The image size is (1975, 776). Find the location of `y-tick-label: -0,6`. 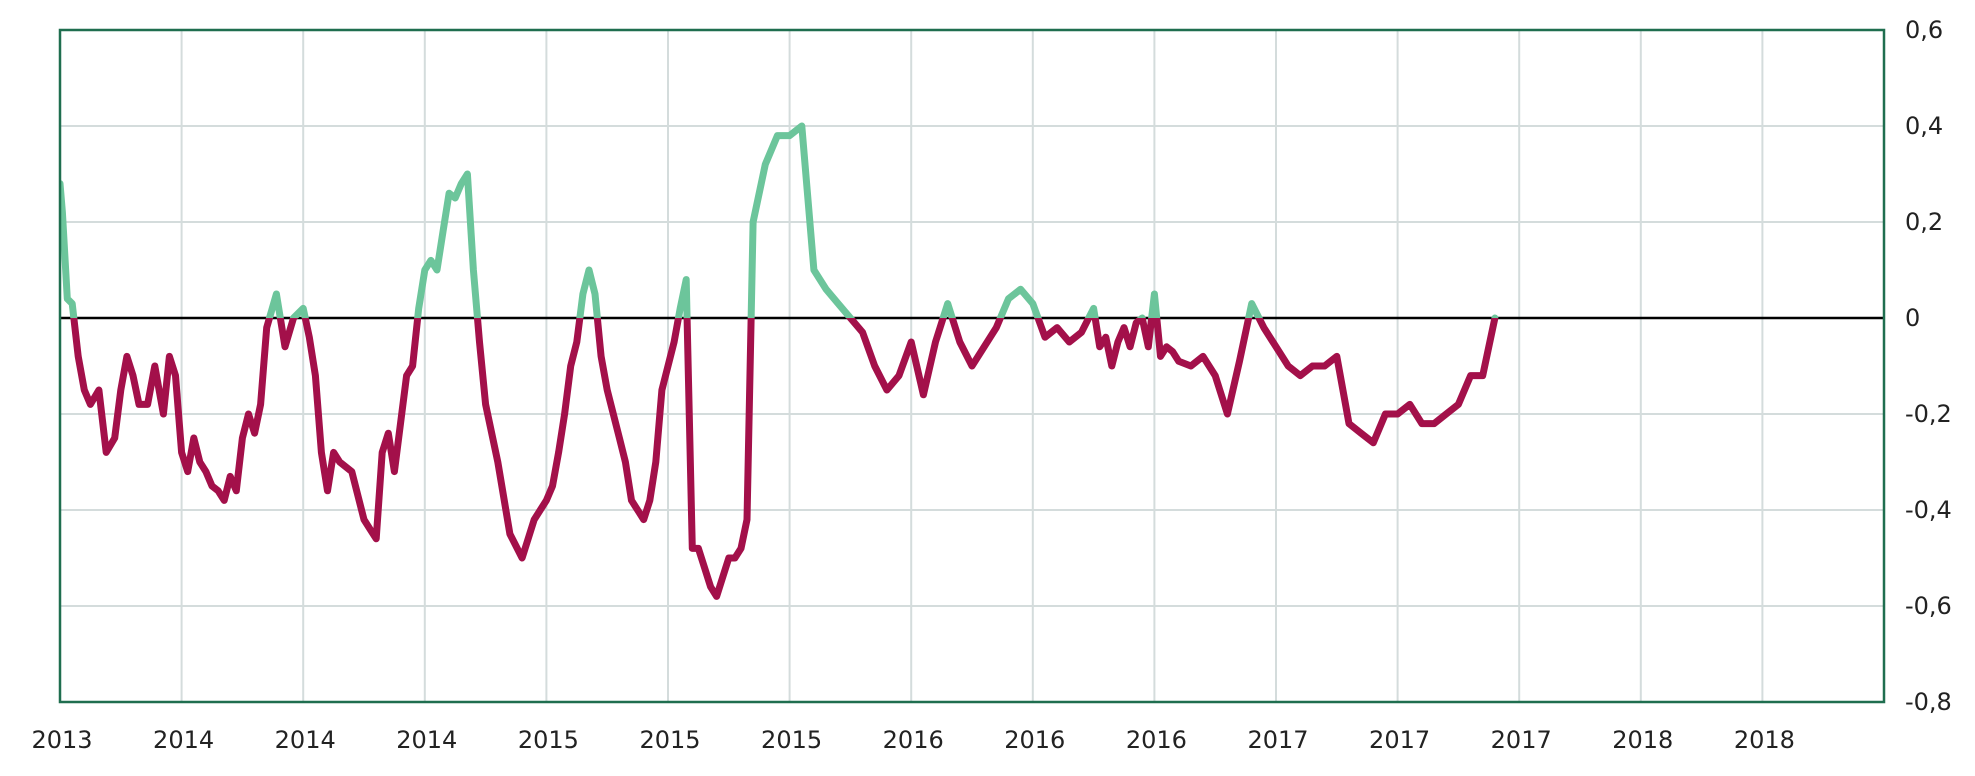

y-tick-label: -0,6 is located at coordinates (1928, 606).